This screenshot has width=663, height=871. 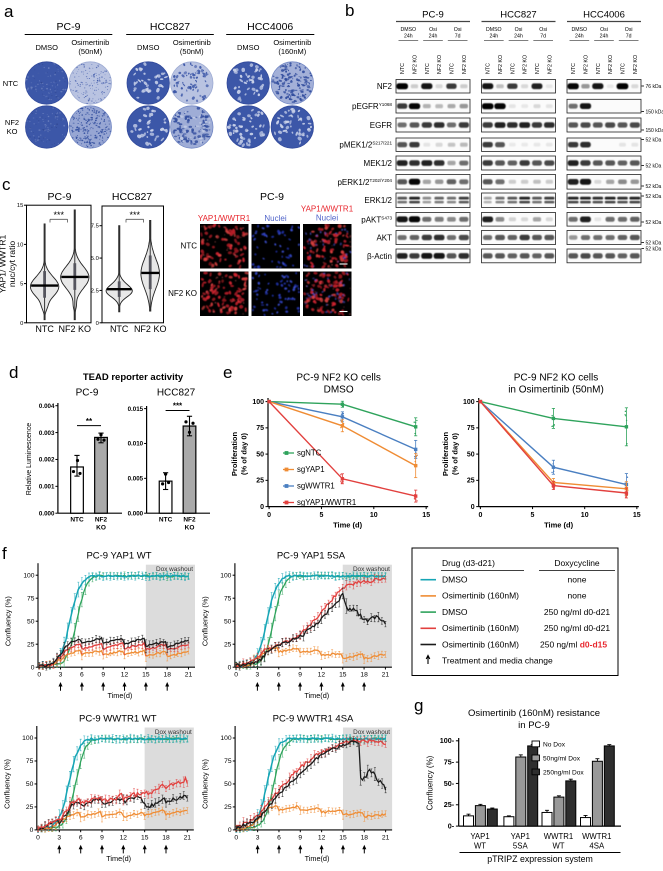 I want to click on svg-text: in PC-9, so click(x=534, y=725).